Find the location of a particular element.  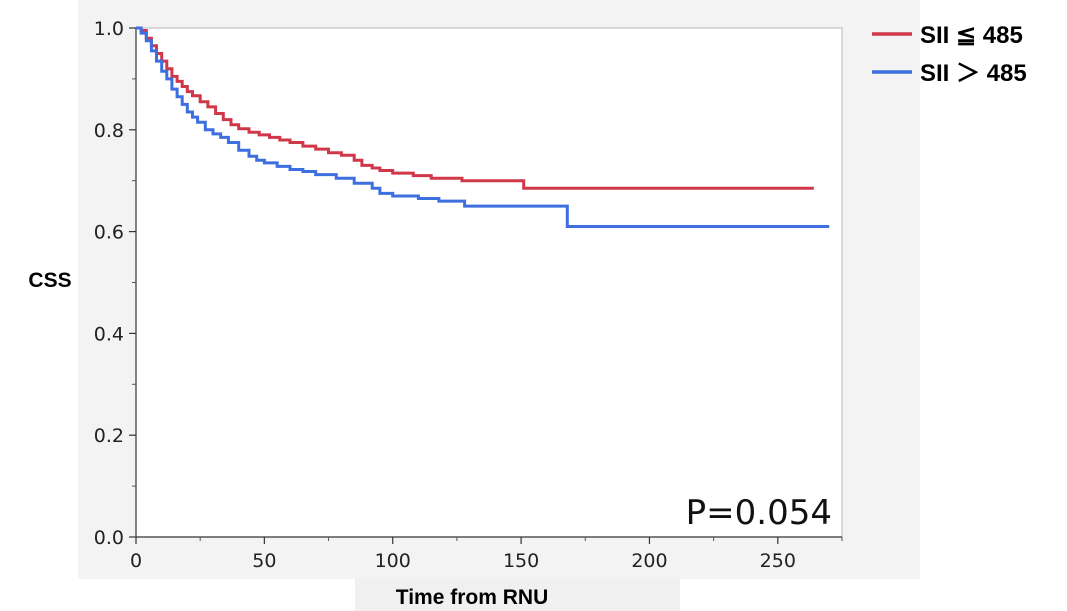

y-tick-label: 0.8 is located at coordinates (109, 131).